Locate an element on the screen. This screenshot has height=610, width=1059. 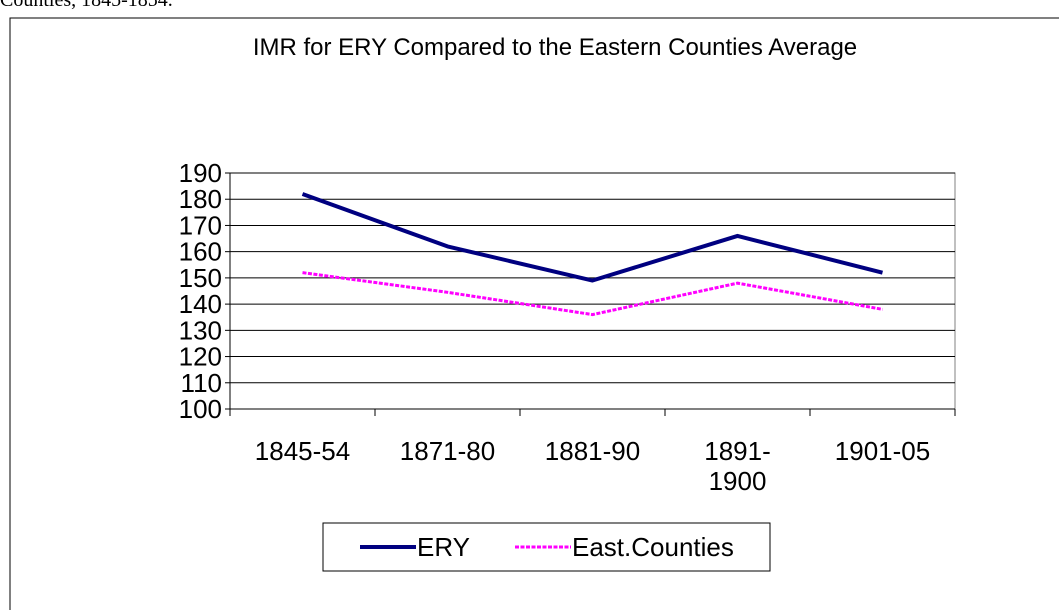
y-tick-label: 120 is located at coordinates (200, 357).